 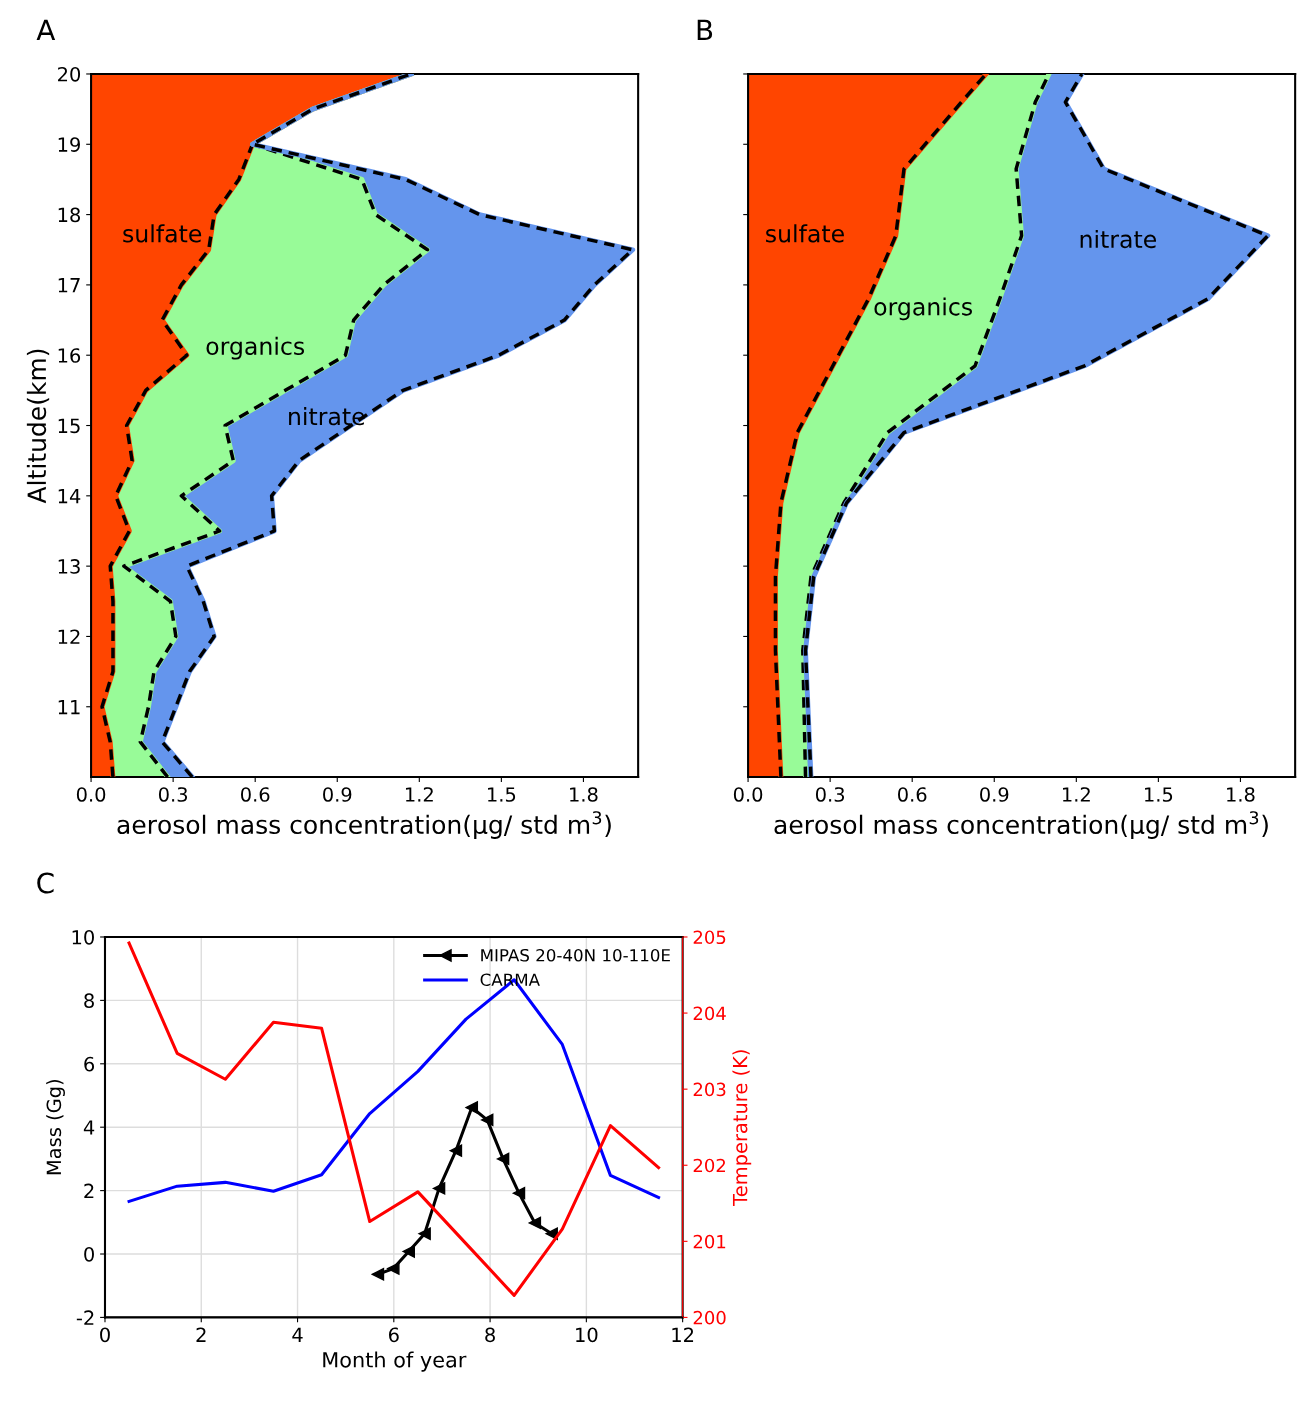 What do you see at coordinates (709, 1089) in the screenshot?
I see `y2-tick-label: 203` at bounding box center [709, 1089].